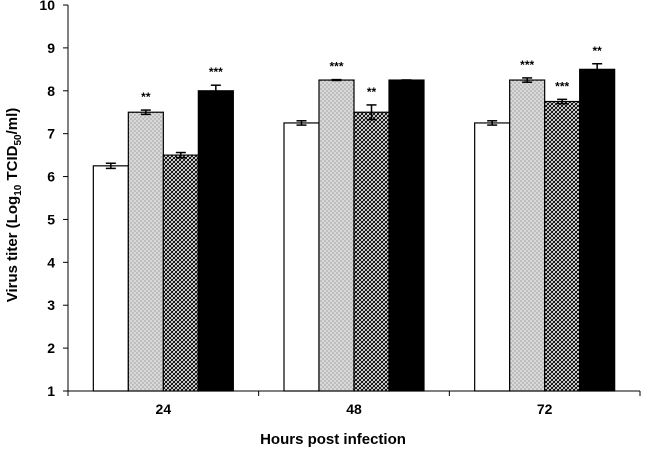  I want to click on y-tick-label: 9, so click(51, 48).